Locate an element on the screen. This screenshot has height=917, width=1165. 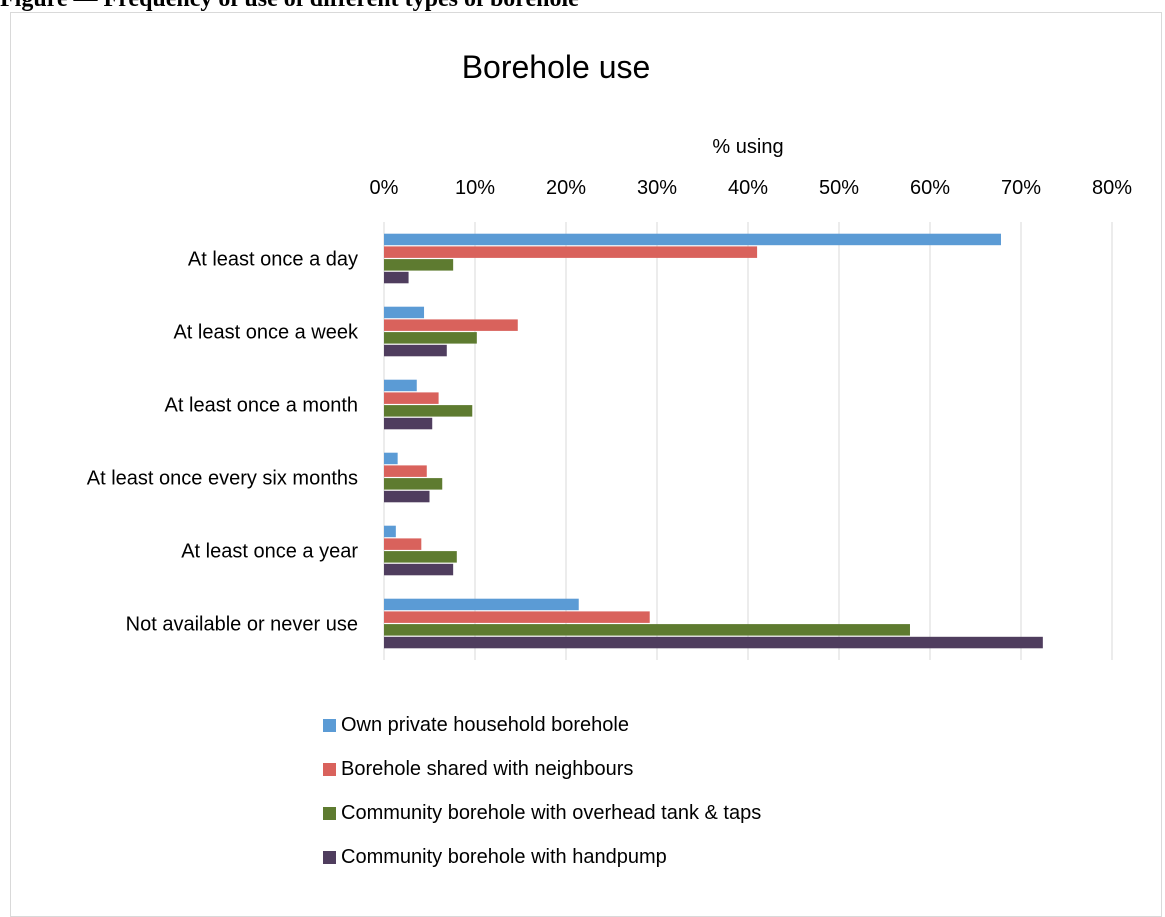
category-label: At least once a day is located at coordinates (273, 260).